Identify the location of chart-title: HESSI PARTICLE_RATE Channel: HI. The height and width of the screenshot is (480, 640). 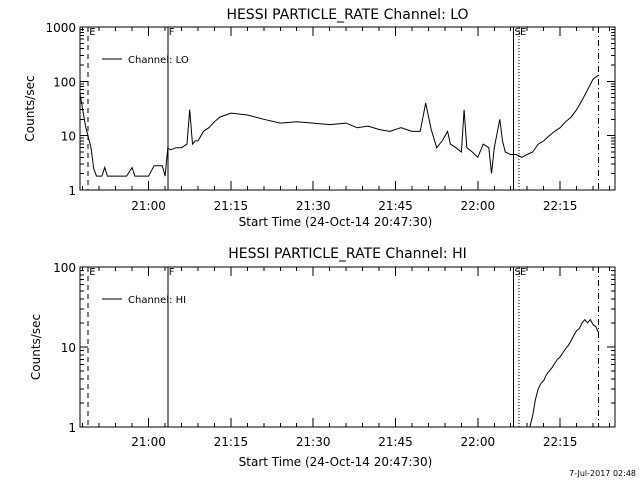
(347, 254).